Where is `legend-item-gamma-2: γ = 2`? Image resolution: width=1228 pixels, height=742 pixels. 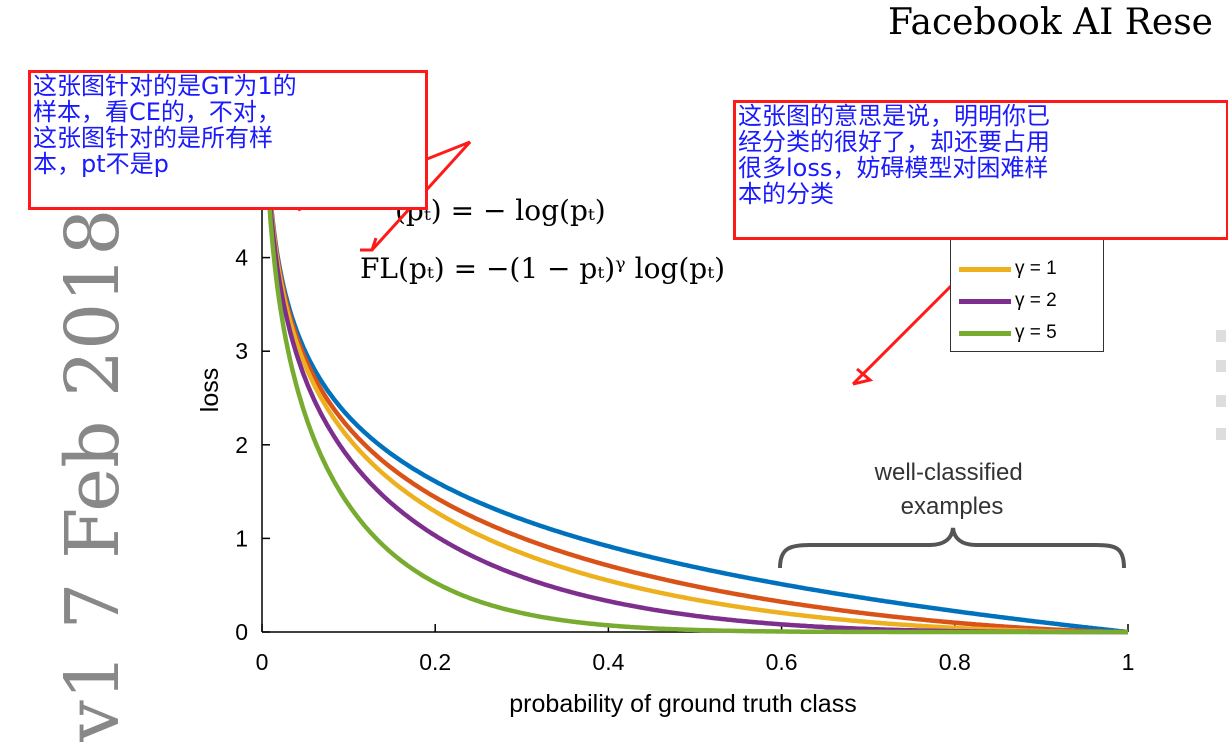
legend-item-gamma-2: γ = 2 is located at coordinates (1008, 300).